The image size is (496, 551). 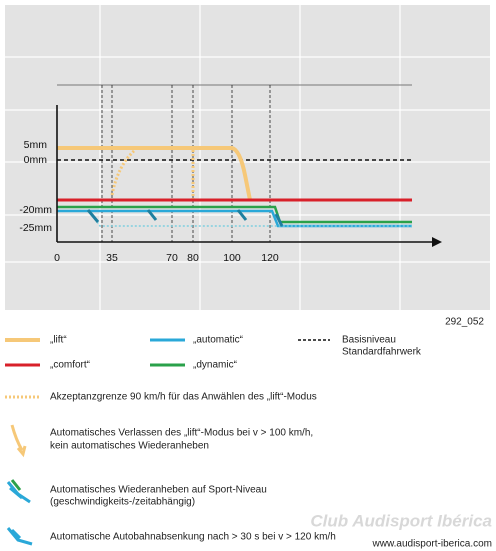 What do you see at coordinates (57, 258) in the screenshot?
I see `x-label: 0` at bounding box center [57, 258].